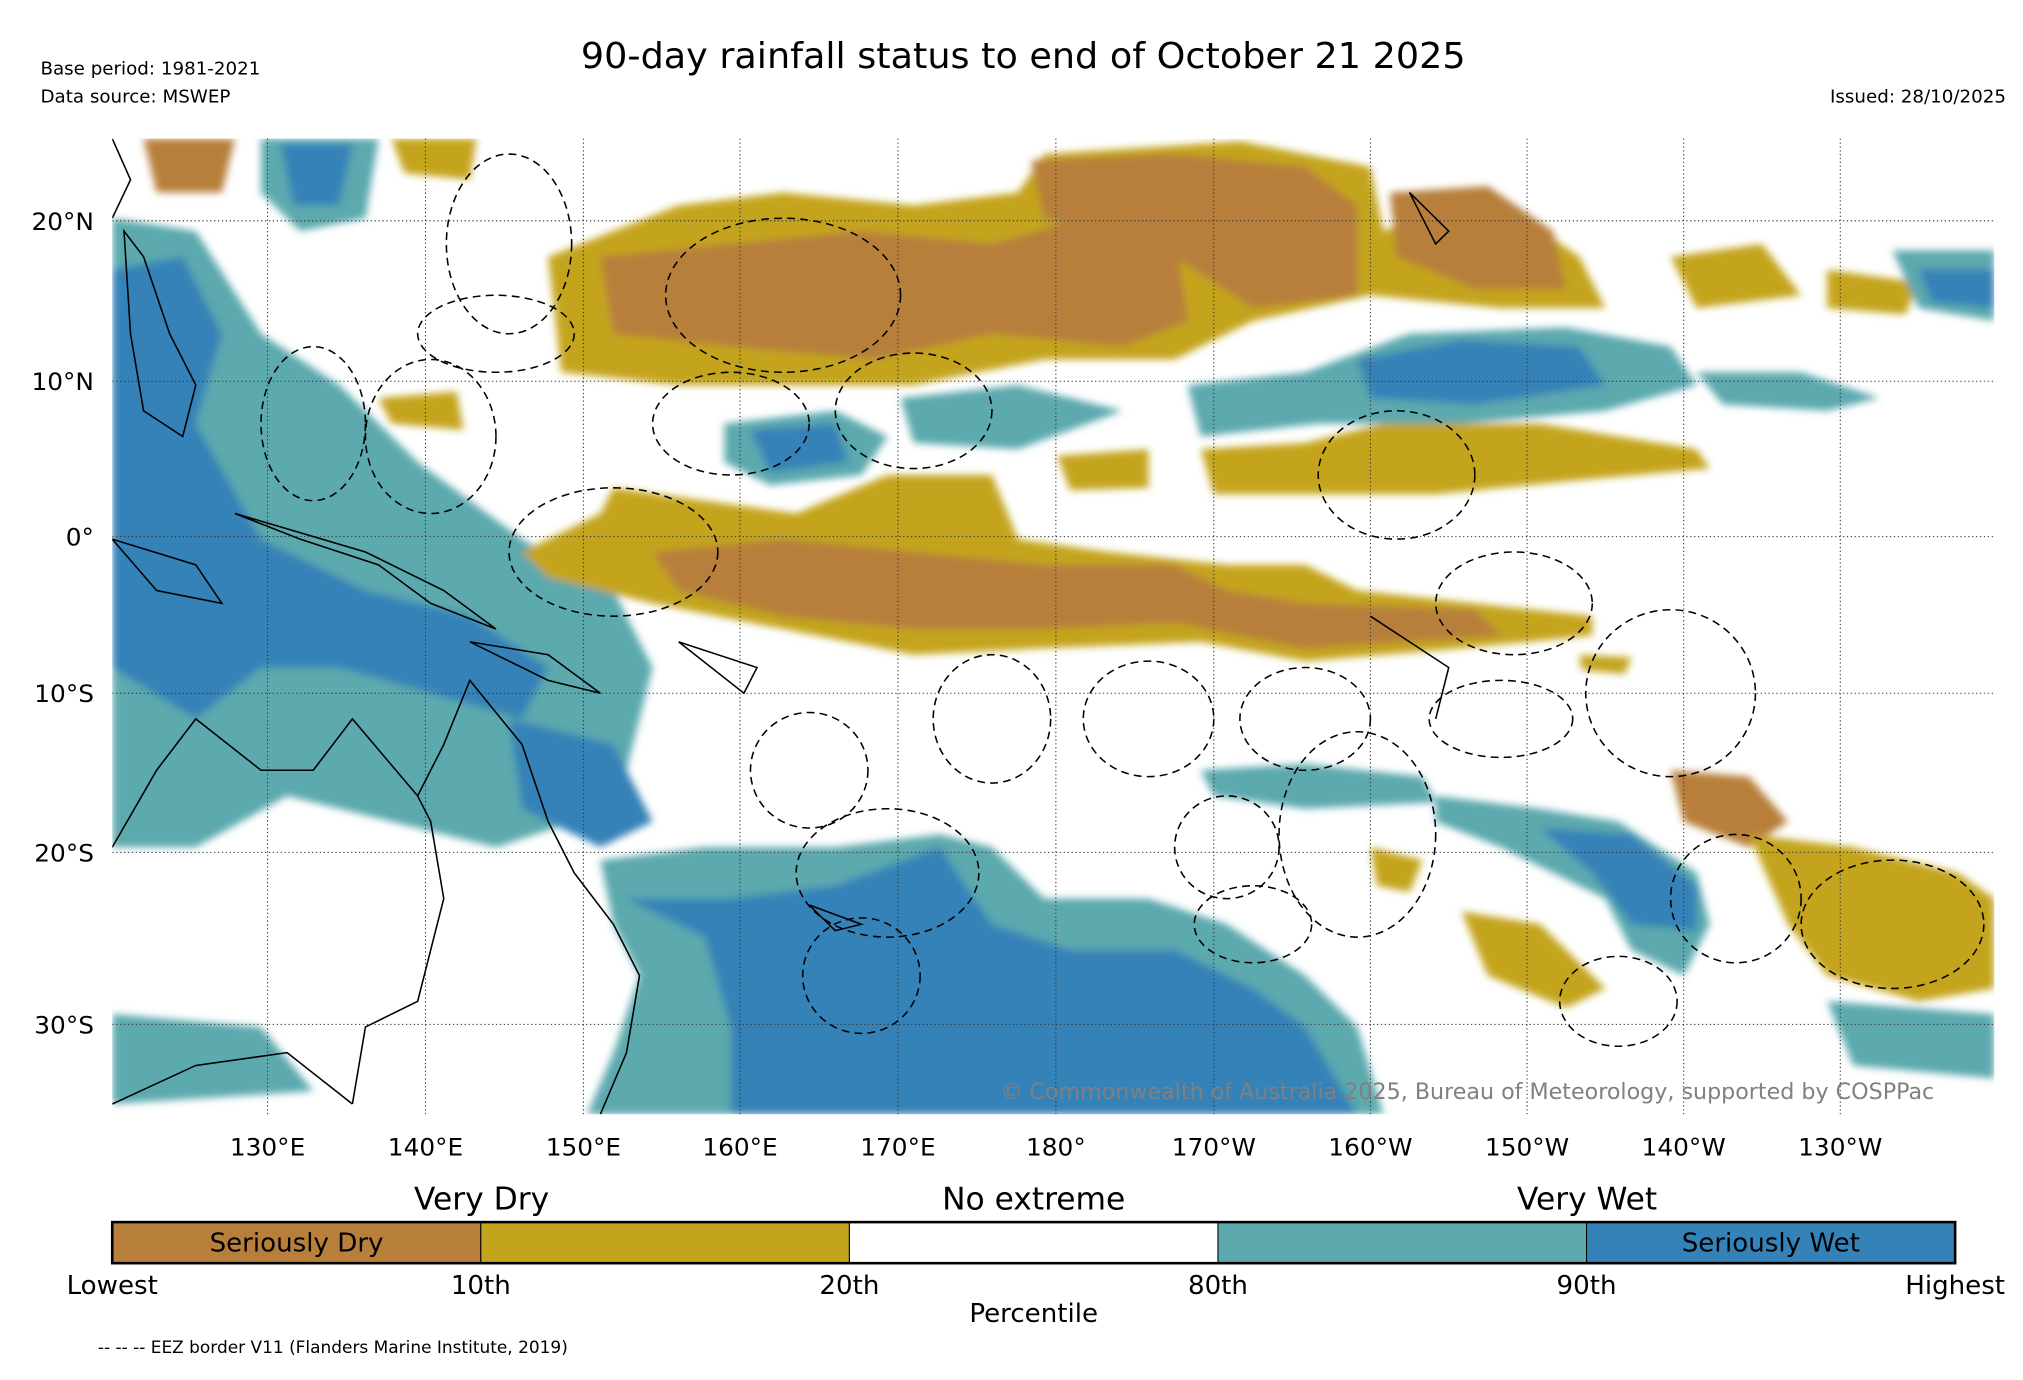 The image size is (2023, 1380). What do you see at coordinates (1527, 1147) in the screenshot?
I see `longitude-label: 150°W` at bounding box center [1527, 1147].